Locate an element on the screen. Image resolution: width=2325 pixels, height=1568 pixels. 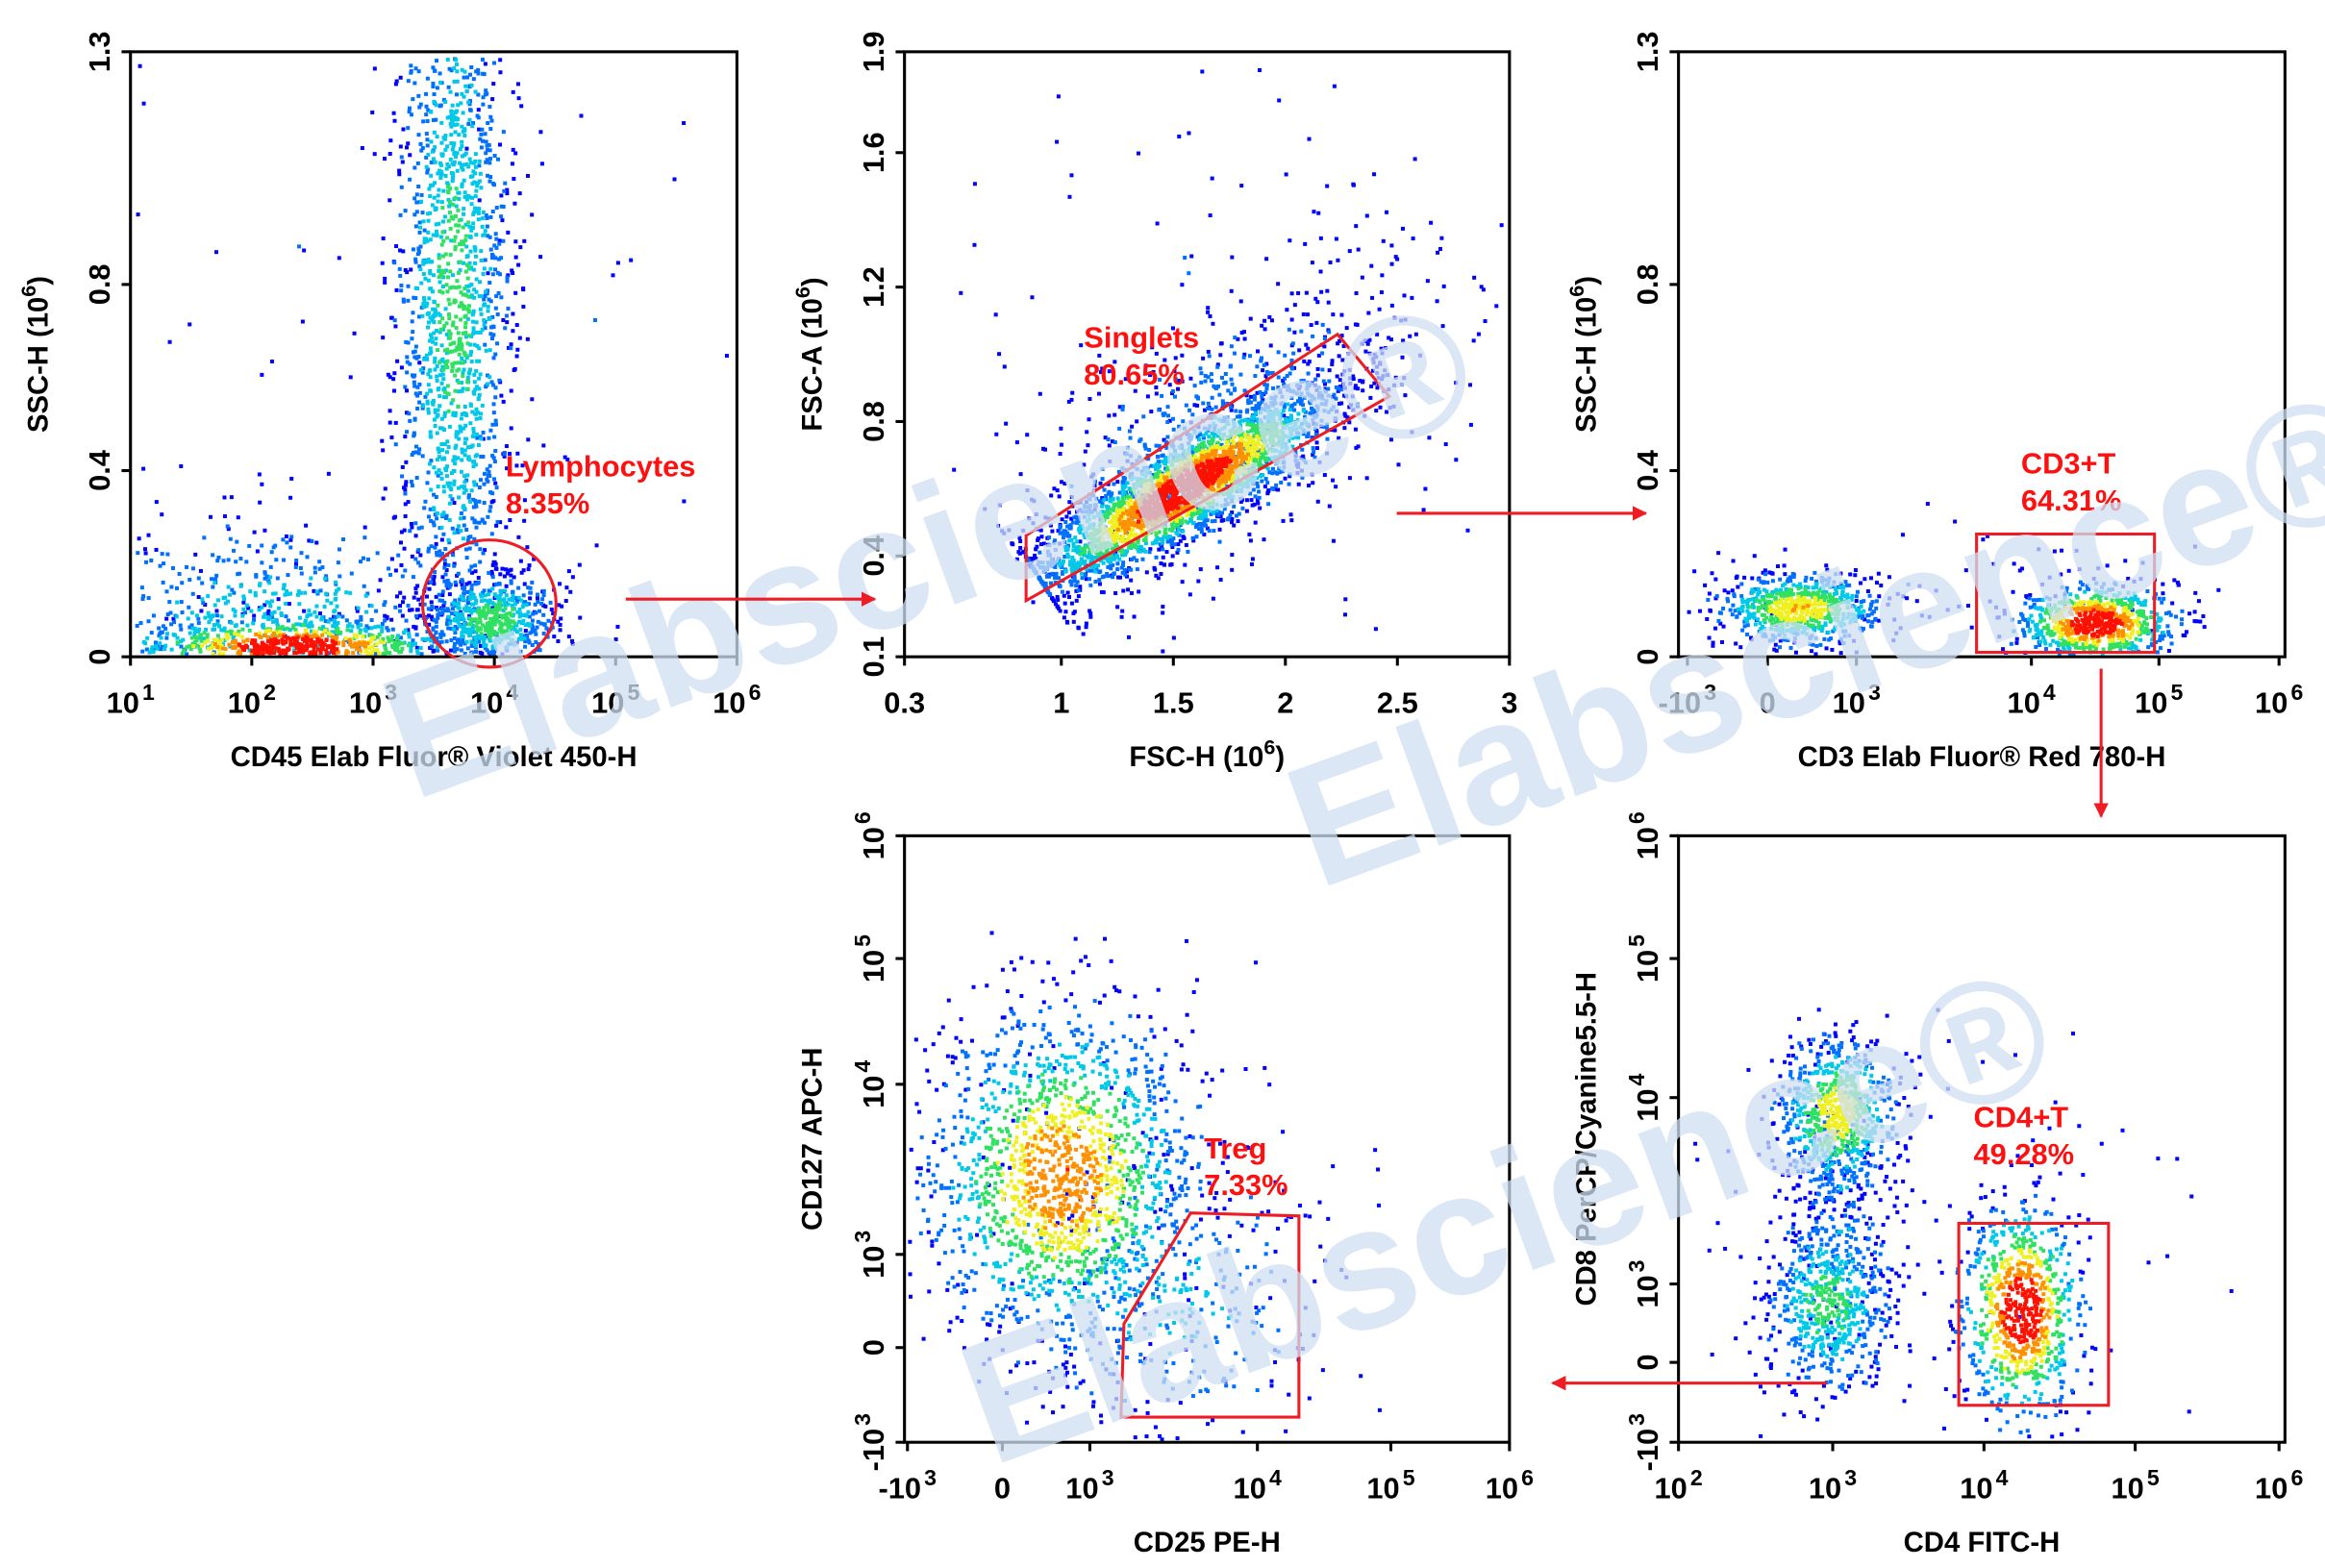
lymphocytes-gate is located at coordinates (489, 603).